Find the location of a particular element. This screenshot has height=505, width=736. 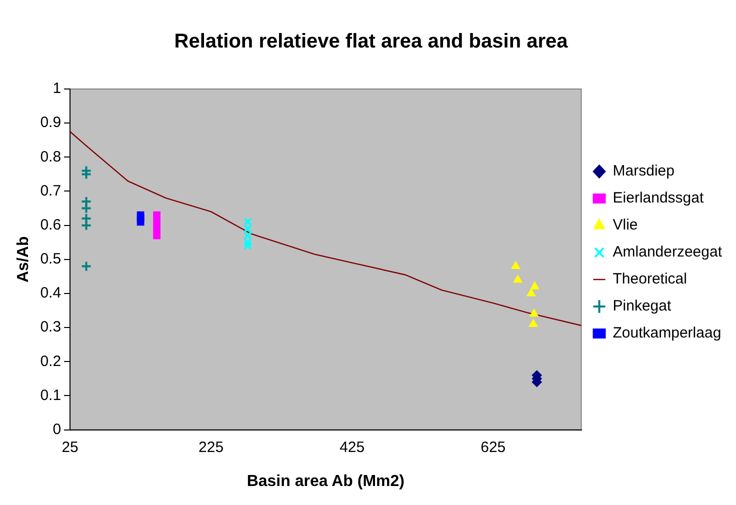

y-tick-label: 0.8 is located at coordinates (51, 157).